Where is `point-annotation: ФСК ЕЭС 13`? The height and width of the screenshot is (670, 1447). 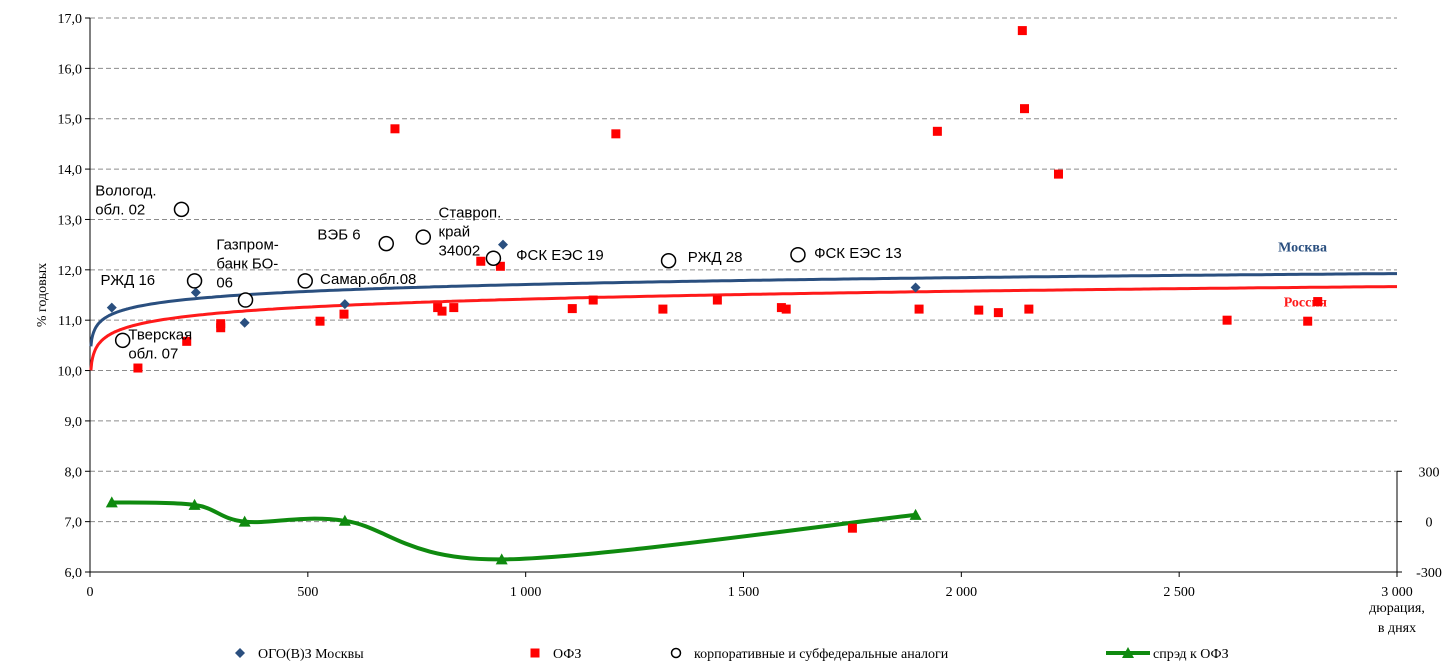
point-annotation: ФСК ЕЭС 13 is located at coordinates (858, 253).